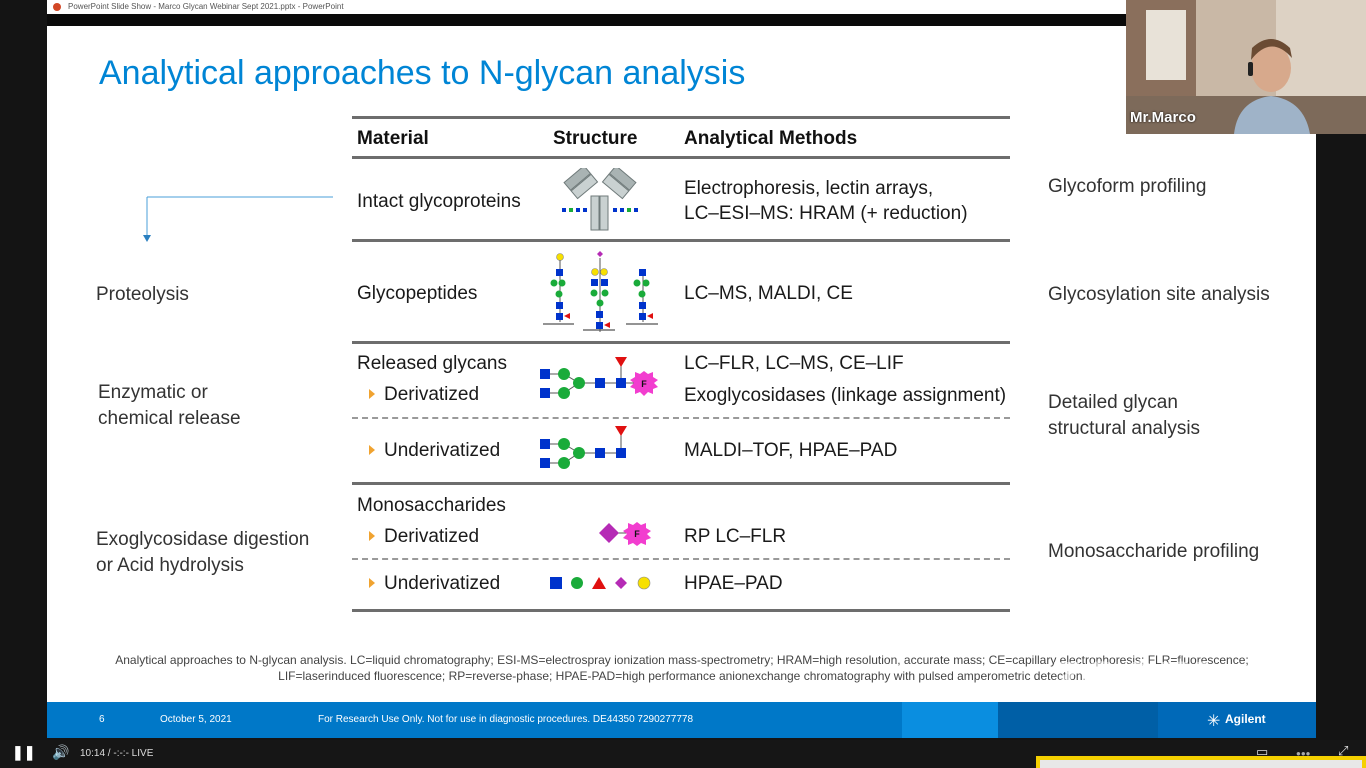  I want to click on notification-banner, so click(1201, 762).